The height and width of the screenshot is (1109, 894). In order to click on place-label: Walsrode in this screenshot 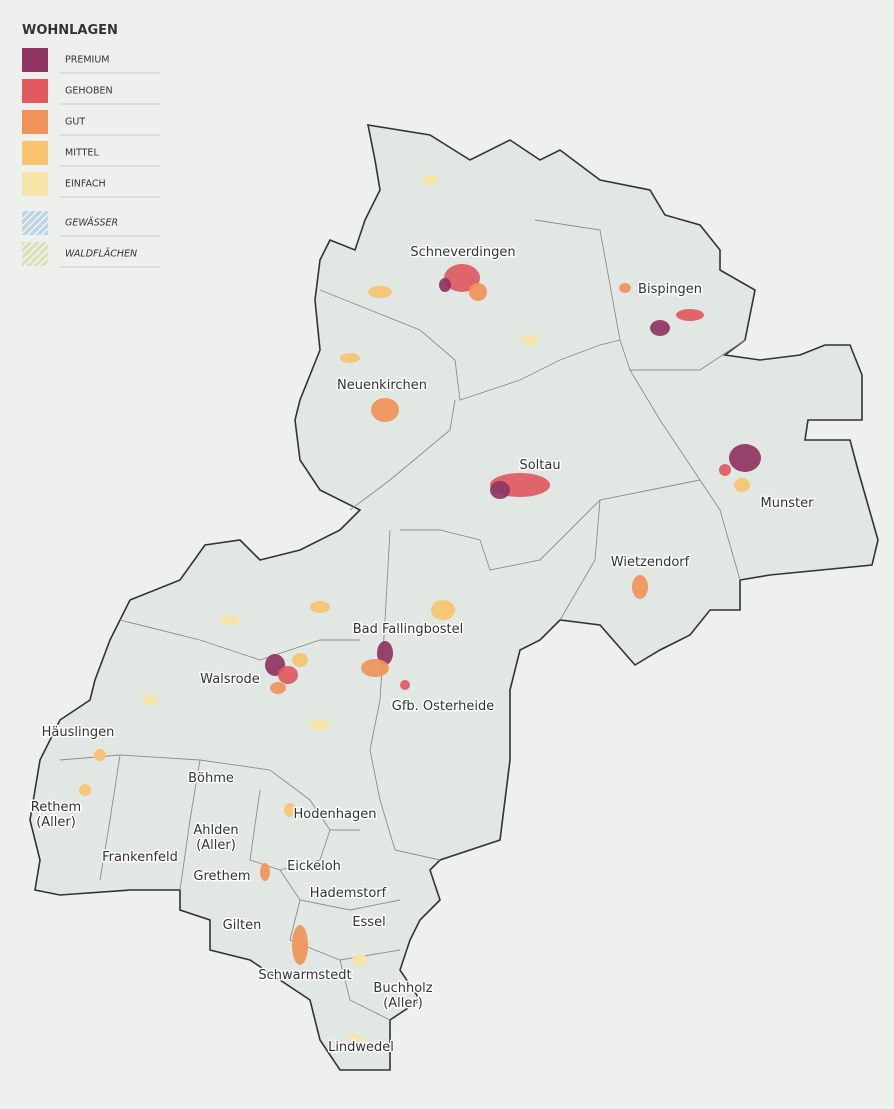, I will do `click(230, 679)`.